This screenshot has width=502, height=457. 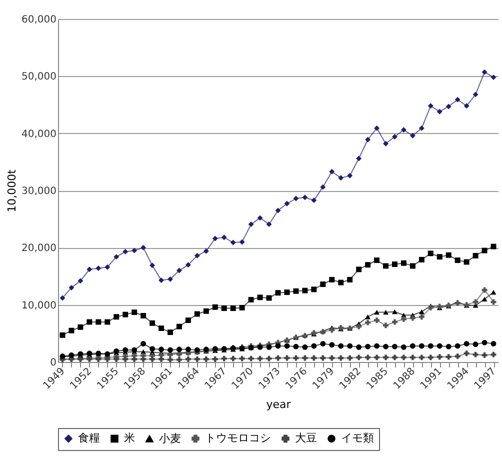 What do you see at coordinates (279, 405) in the screenshot?
I see `x-axis-title: year` at bounding box center [279, 405].